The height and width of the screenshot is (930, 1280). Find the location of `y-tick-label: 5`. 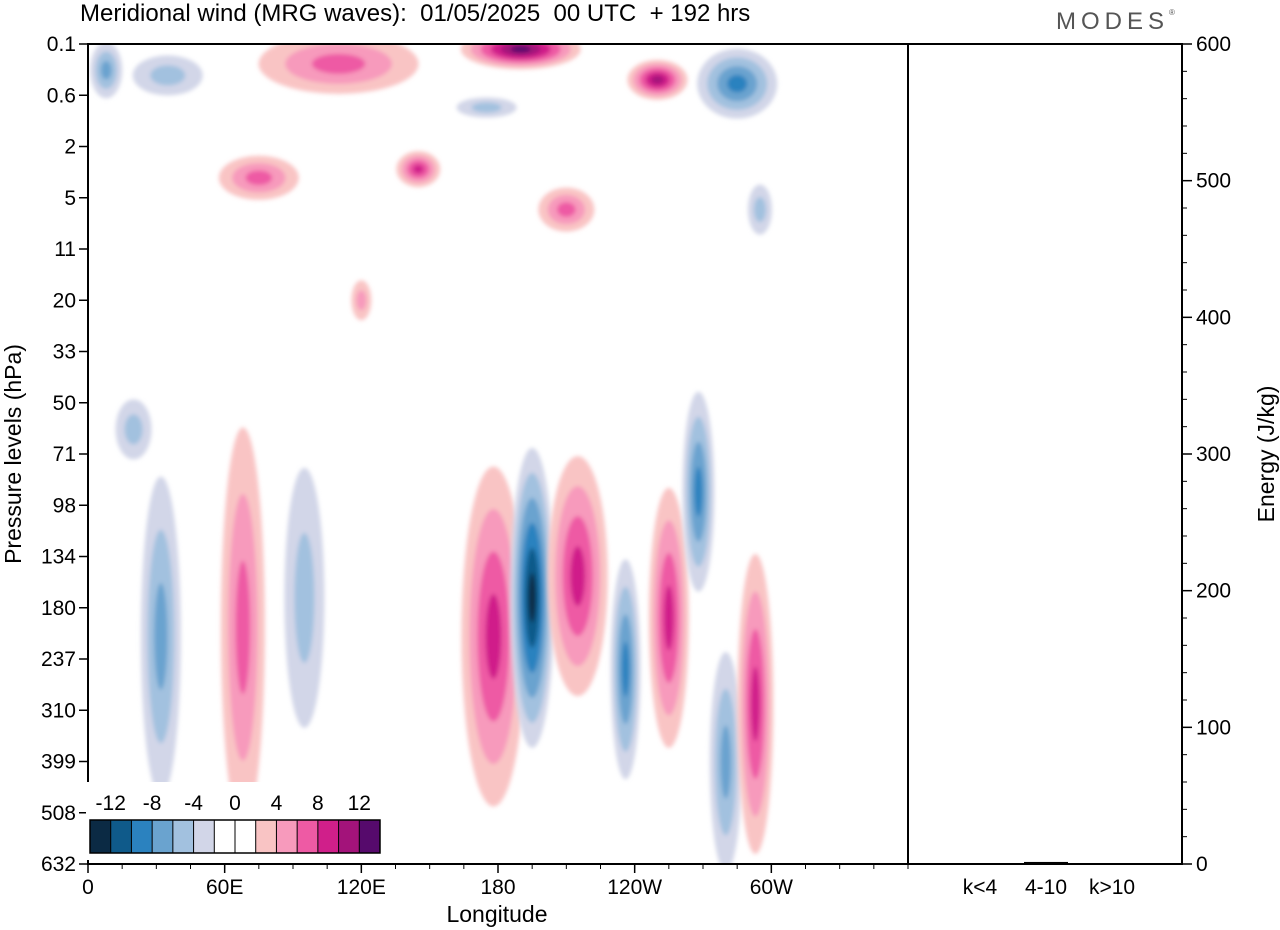

y-tick-label: 5 is located at coordinates (70, 198).